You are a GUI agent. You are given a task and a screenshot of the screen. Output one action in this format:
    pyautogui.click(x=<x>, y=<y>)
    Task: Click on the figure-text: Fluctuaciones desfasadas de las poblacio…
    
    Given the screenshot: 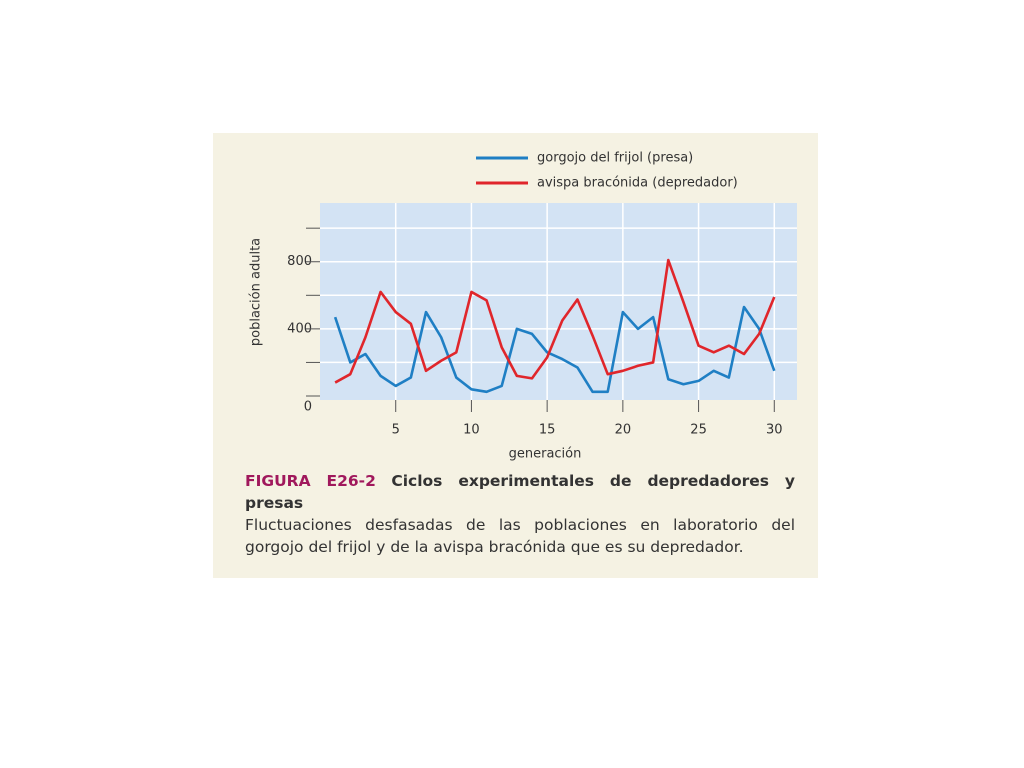 What is the action you would take?
    pyautogui.click(x=520, y=536)
    